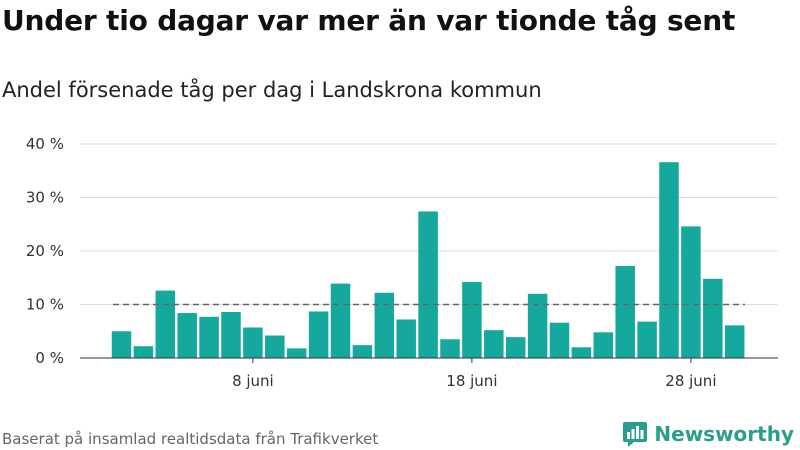 The image size is (800, 450). Describe the element at coordinates (690, 381) in the screenshot. I see `x-tick-label: 28 juni` at that location.